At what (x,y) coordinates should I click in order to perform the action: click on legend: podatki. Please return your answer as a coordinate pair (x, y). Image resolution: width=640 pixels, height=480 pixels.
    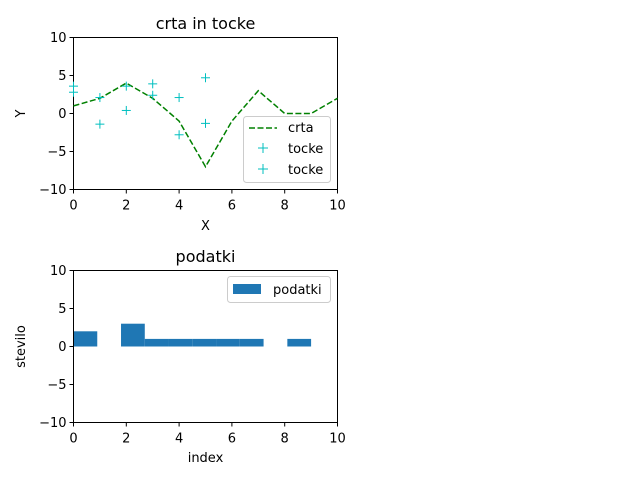
    Looking at the image, I should click on (279, 289).